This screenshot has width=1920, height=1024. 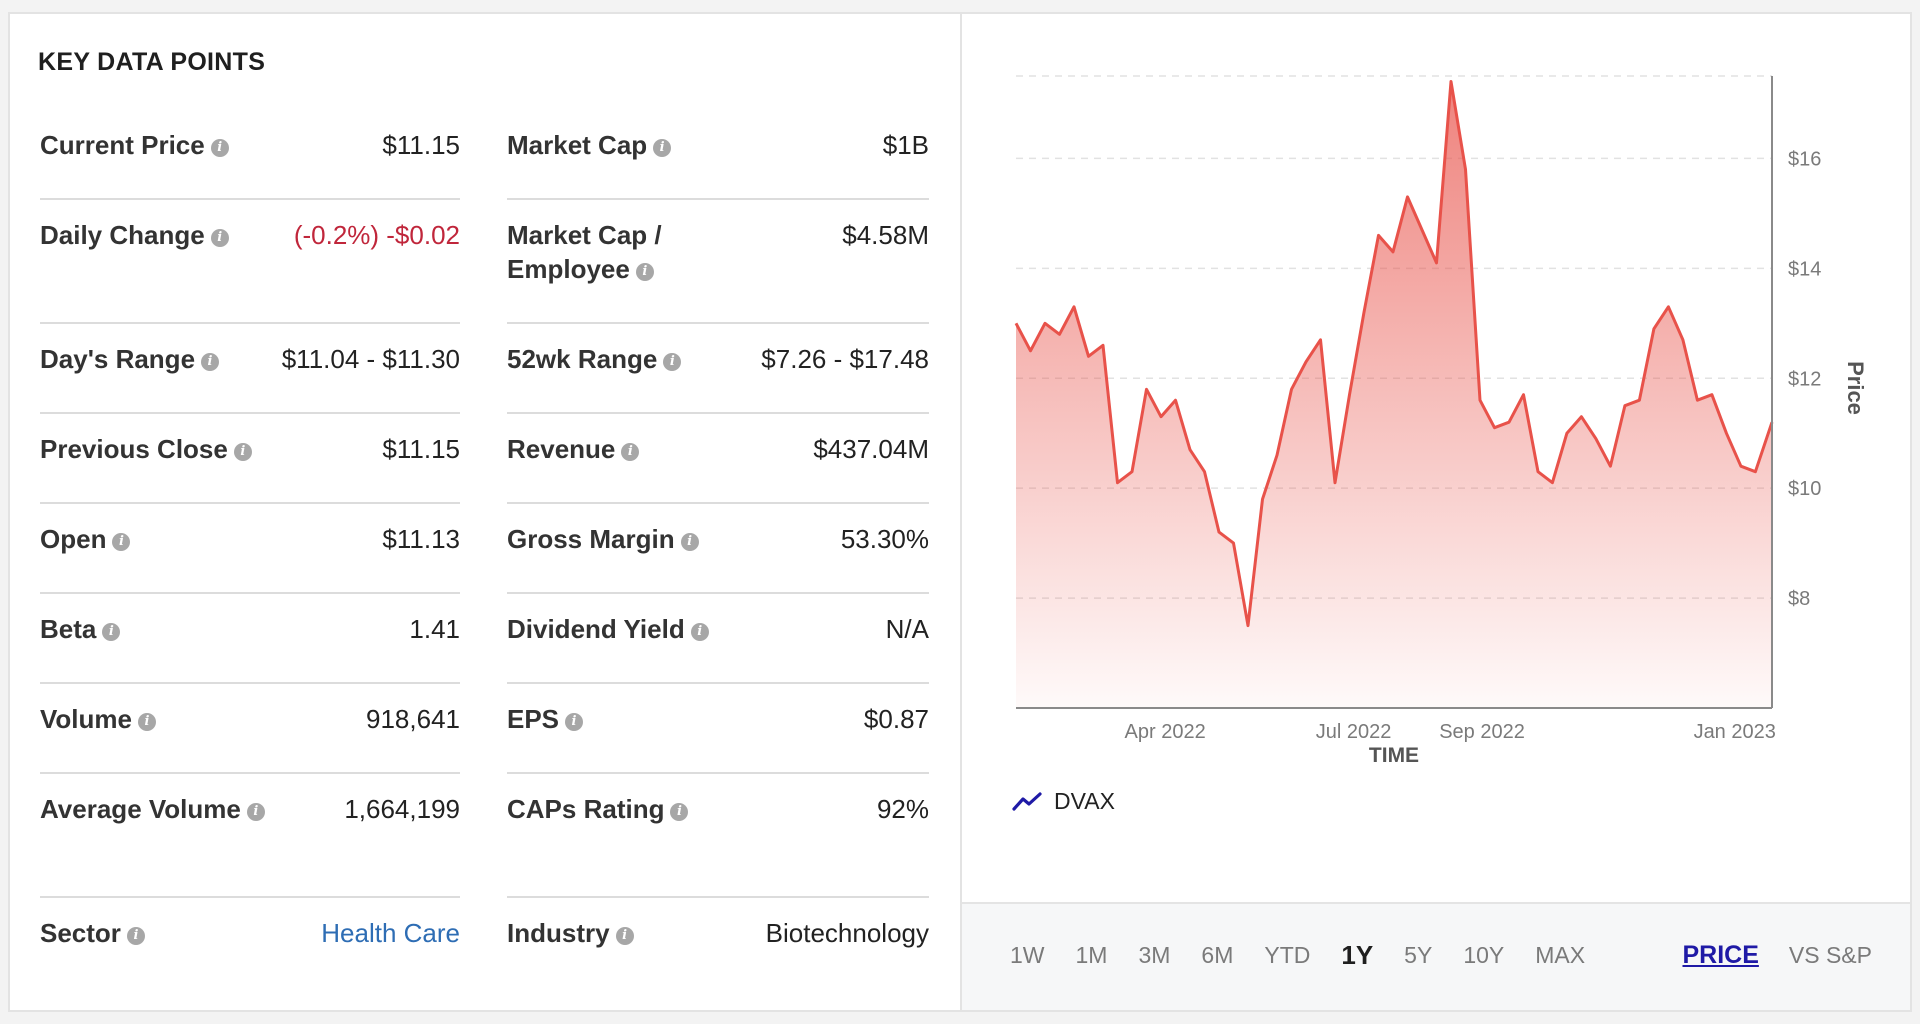 I want to click on y-tick-label: $16, so click(x=1804, y=159).